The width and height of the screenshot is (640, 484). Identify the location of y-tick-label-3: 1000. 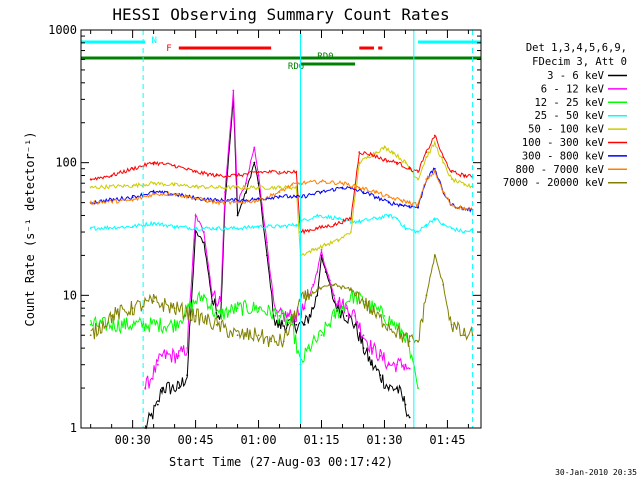
(62, 30).